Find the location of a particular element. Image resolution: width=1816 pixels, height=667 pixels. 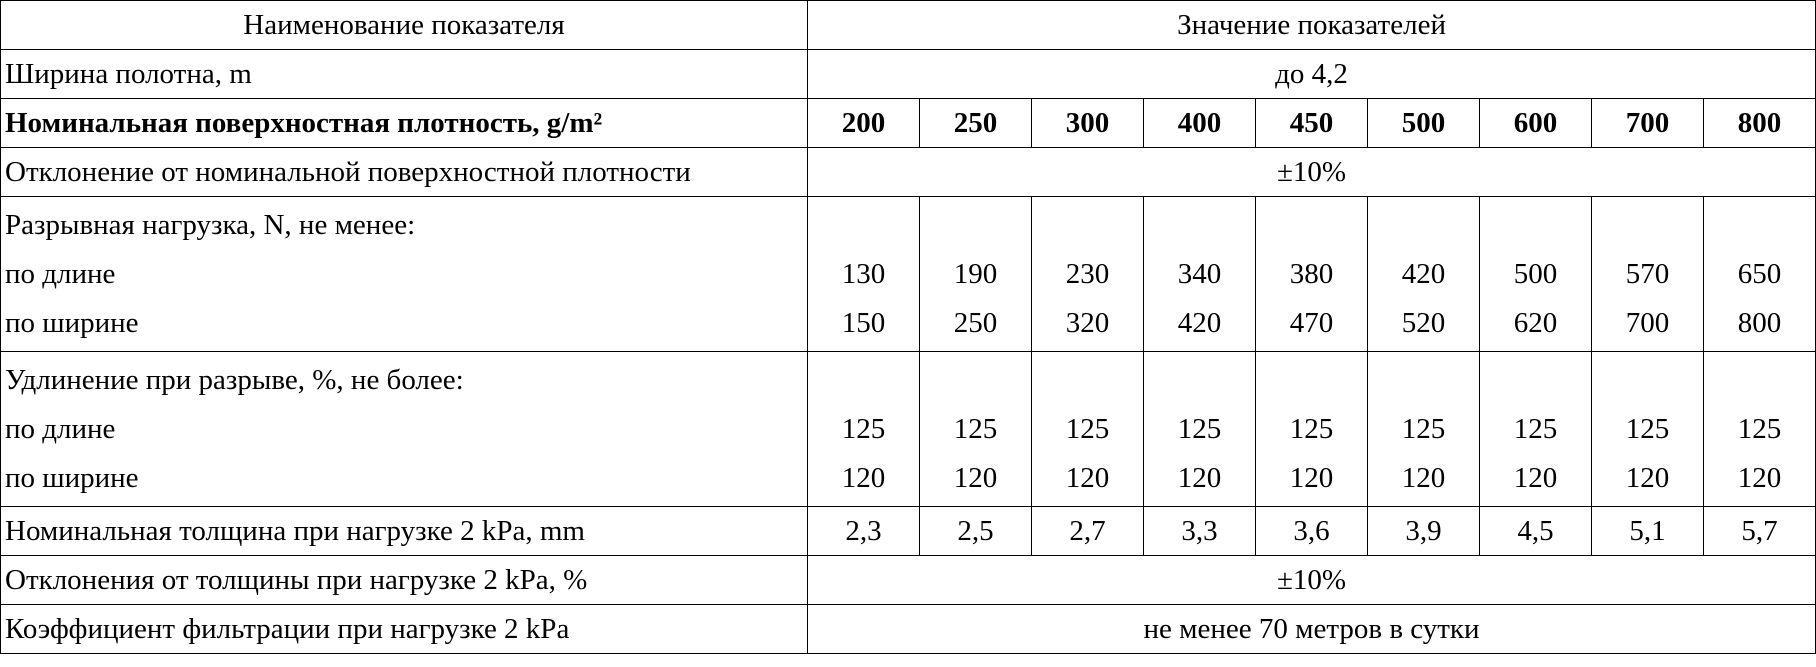

value: 150 is located at coordinates (863, 323).